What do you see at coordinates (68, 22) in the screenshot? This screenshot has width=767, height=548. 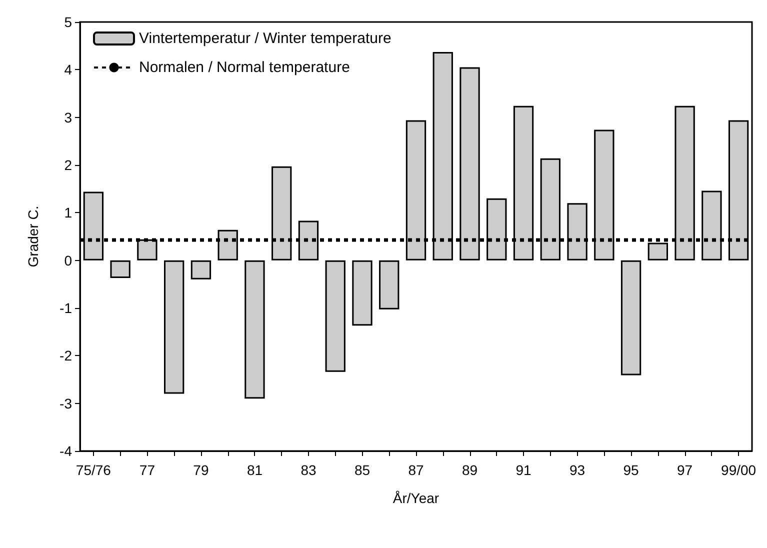 I see `y-tick-label: 5` at bounding box center [68, 22].